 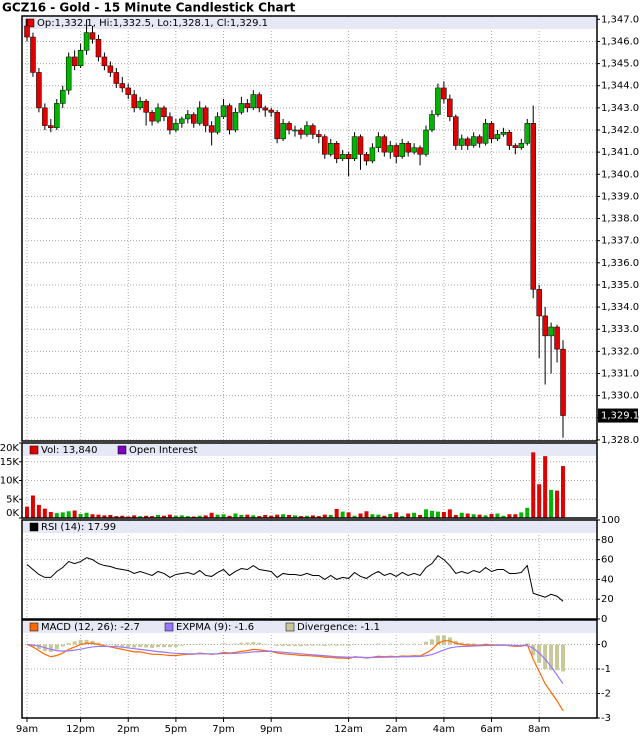 I want to click on line, so click(x=295, y=578).